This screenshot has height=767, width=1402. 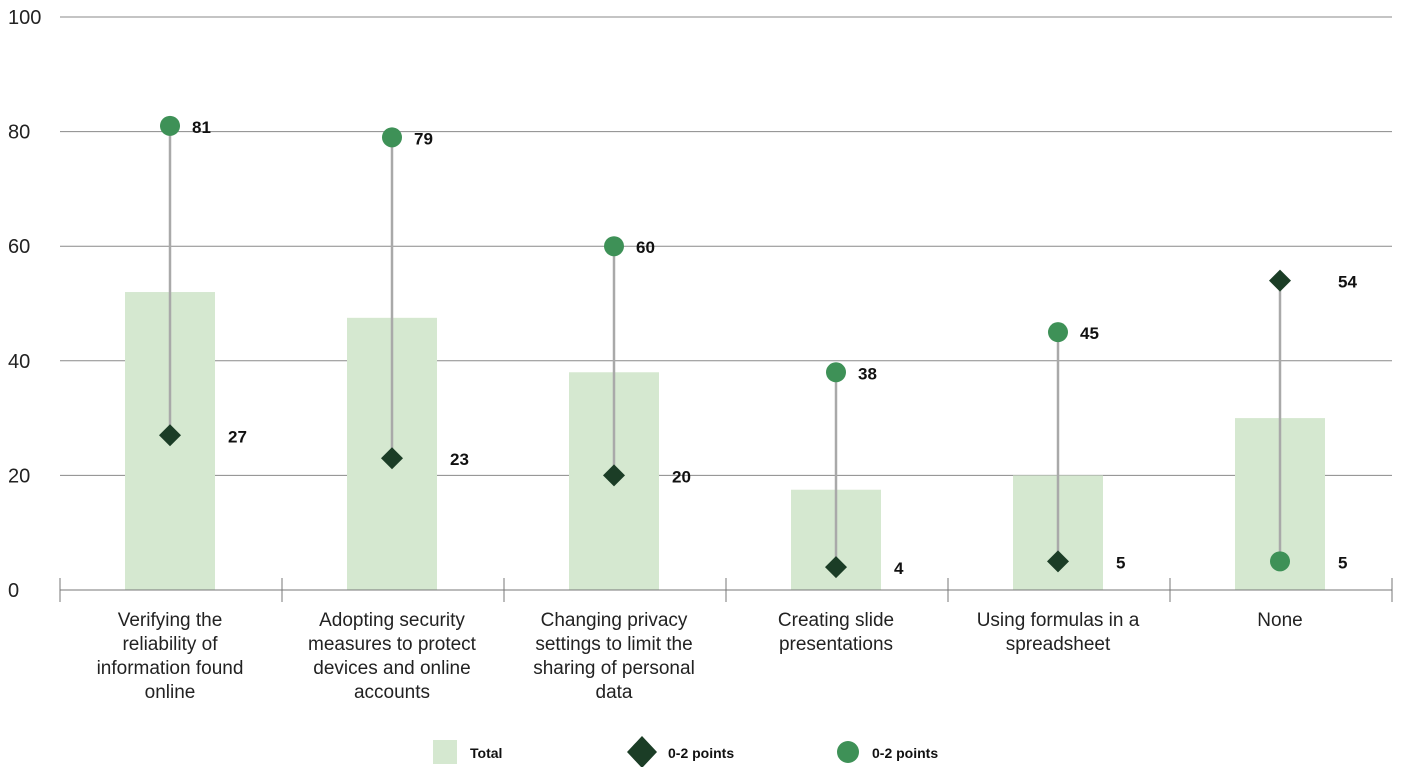 I want to click on category-label-line: settings to limit the, so click(x=613, y=644).